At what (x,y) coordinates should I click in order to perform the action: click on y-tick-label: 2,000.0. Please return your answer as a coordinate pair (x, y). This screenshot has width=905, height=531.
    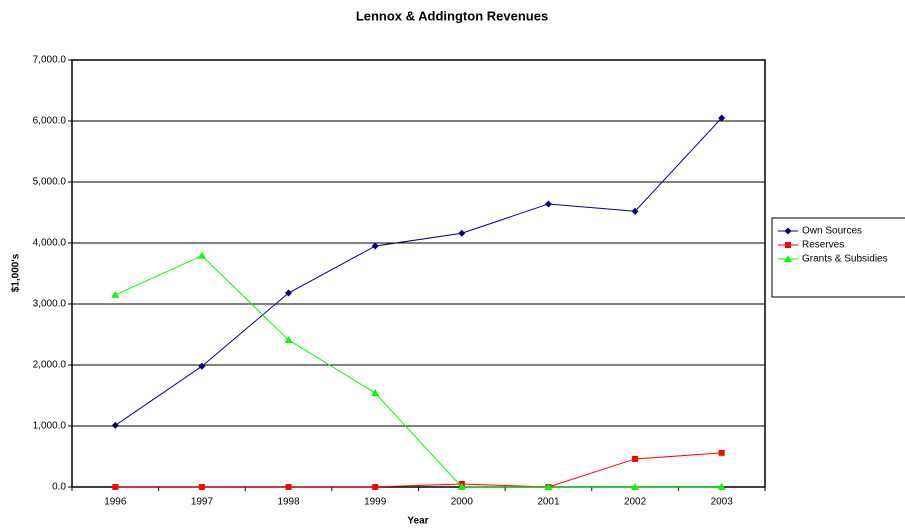
    Looking at the image, I should click on (50, 365).